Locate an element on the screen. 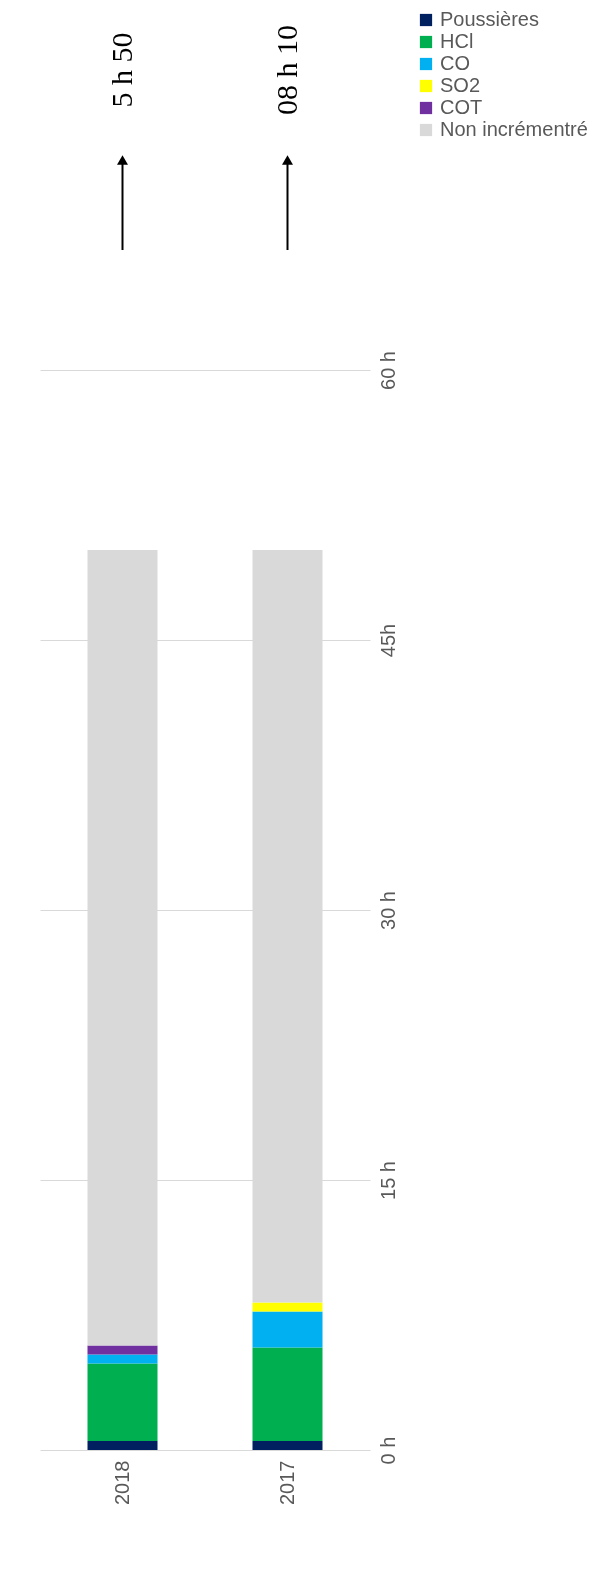  y-tick-label: 60 h is located at coordinates (387, 370).